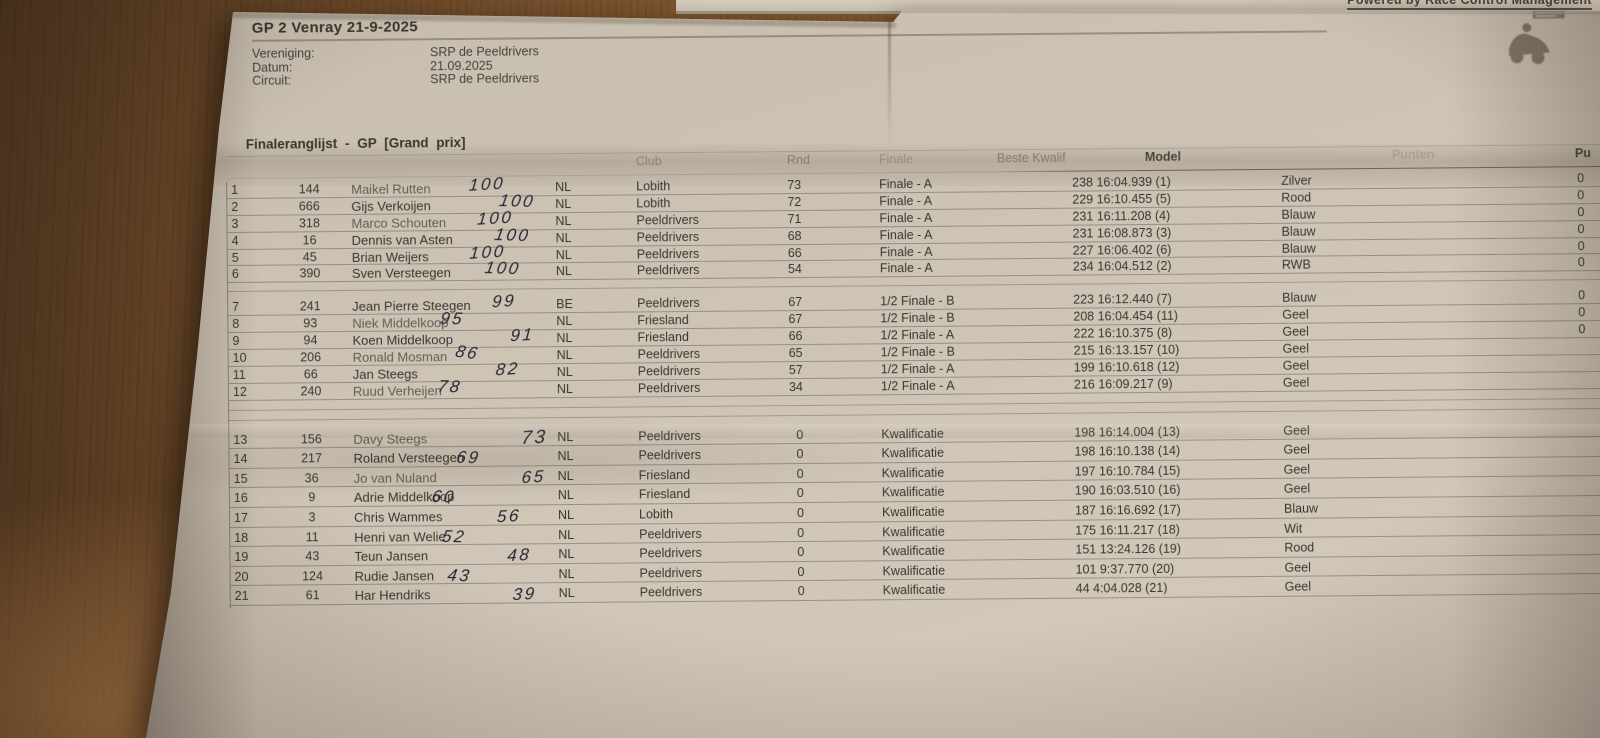 The image size is (1600, 738). Describe the element at coordinates (400, 357) in the screenshot. I see `cell-driver-name: Ronald Mosman` at that location.